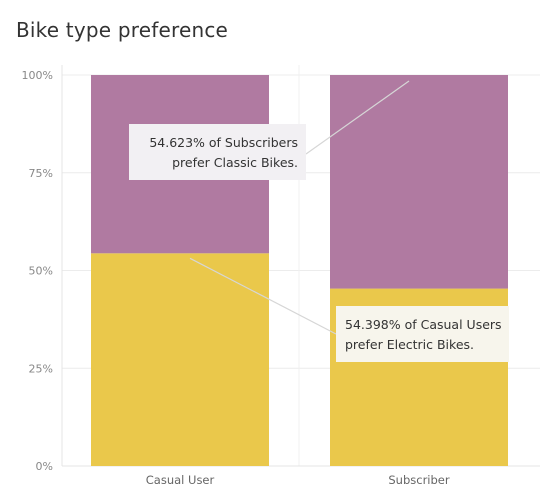 Image resolution: width=549 pixels, height=499 pixels. I want to click on chart-title: Bike type preference, so click(122, 30).